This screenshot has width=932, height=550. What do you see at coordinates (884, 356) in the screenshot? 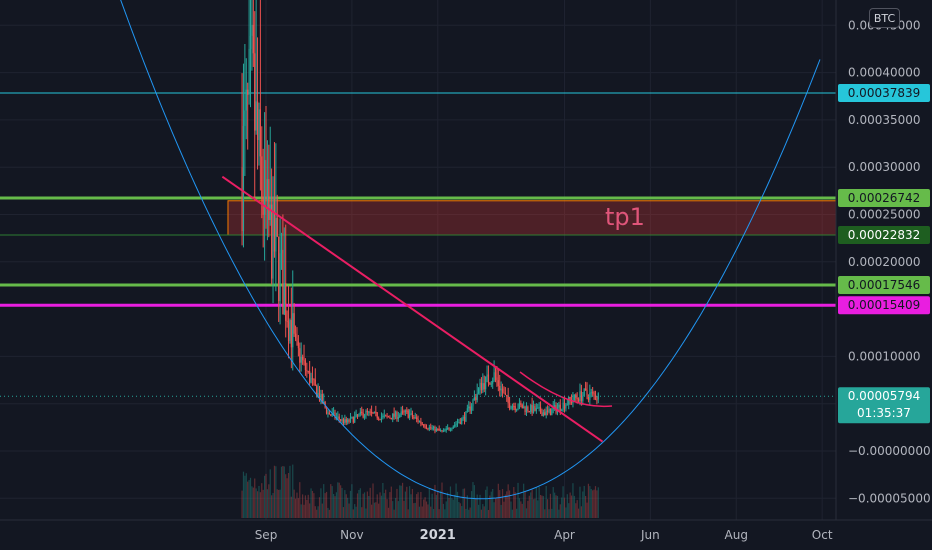
I see `y-tick-label: 0.00010000` at bounding box center [884, 356].